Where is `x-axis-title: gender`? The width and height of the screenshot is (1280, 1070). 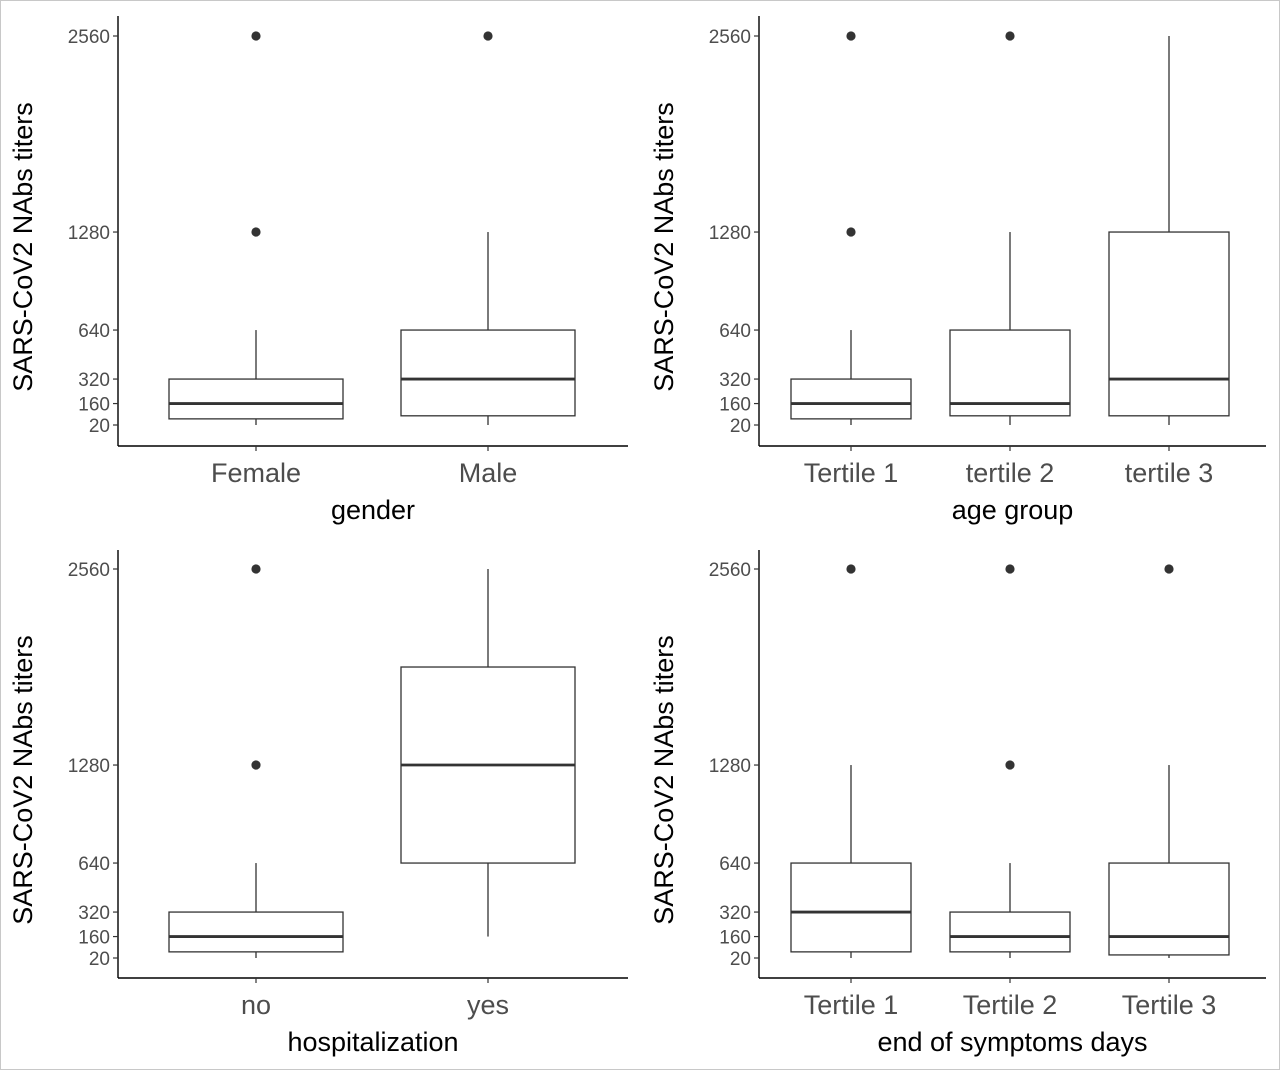
x-axis-title: gender is located at coordinates (373, 510).